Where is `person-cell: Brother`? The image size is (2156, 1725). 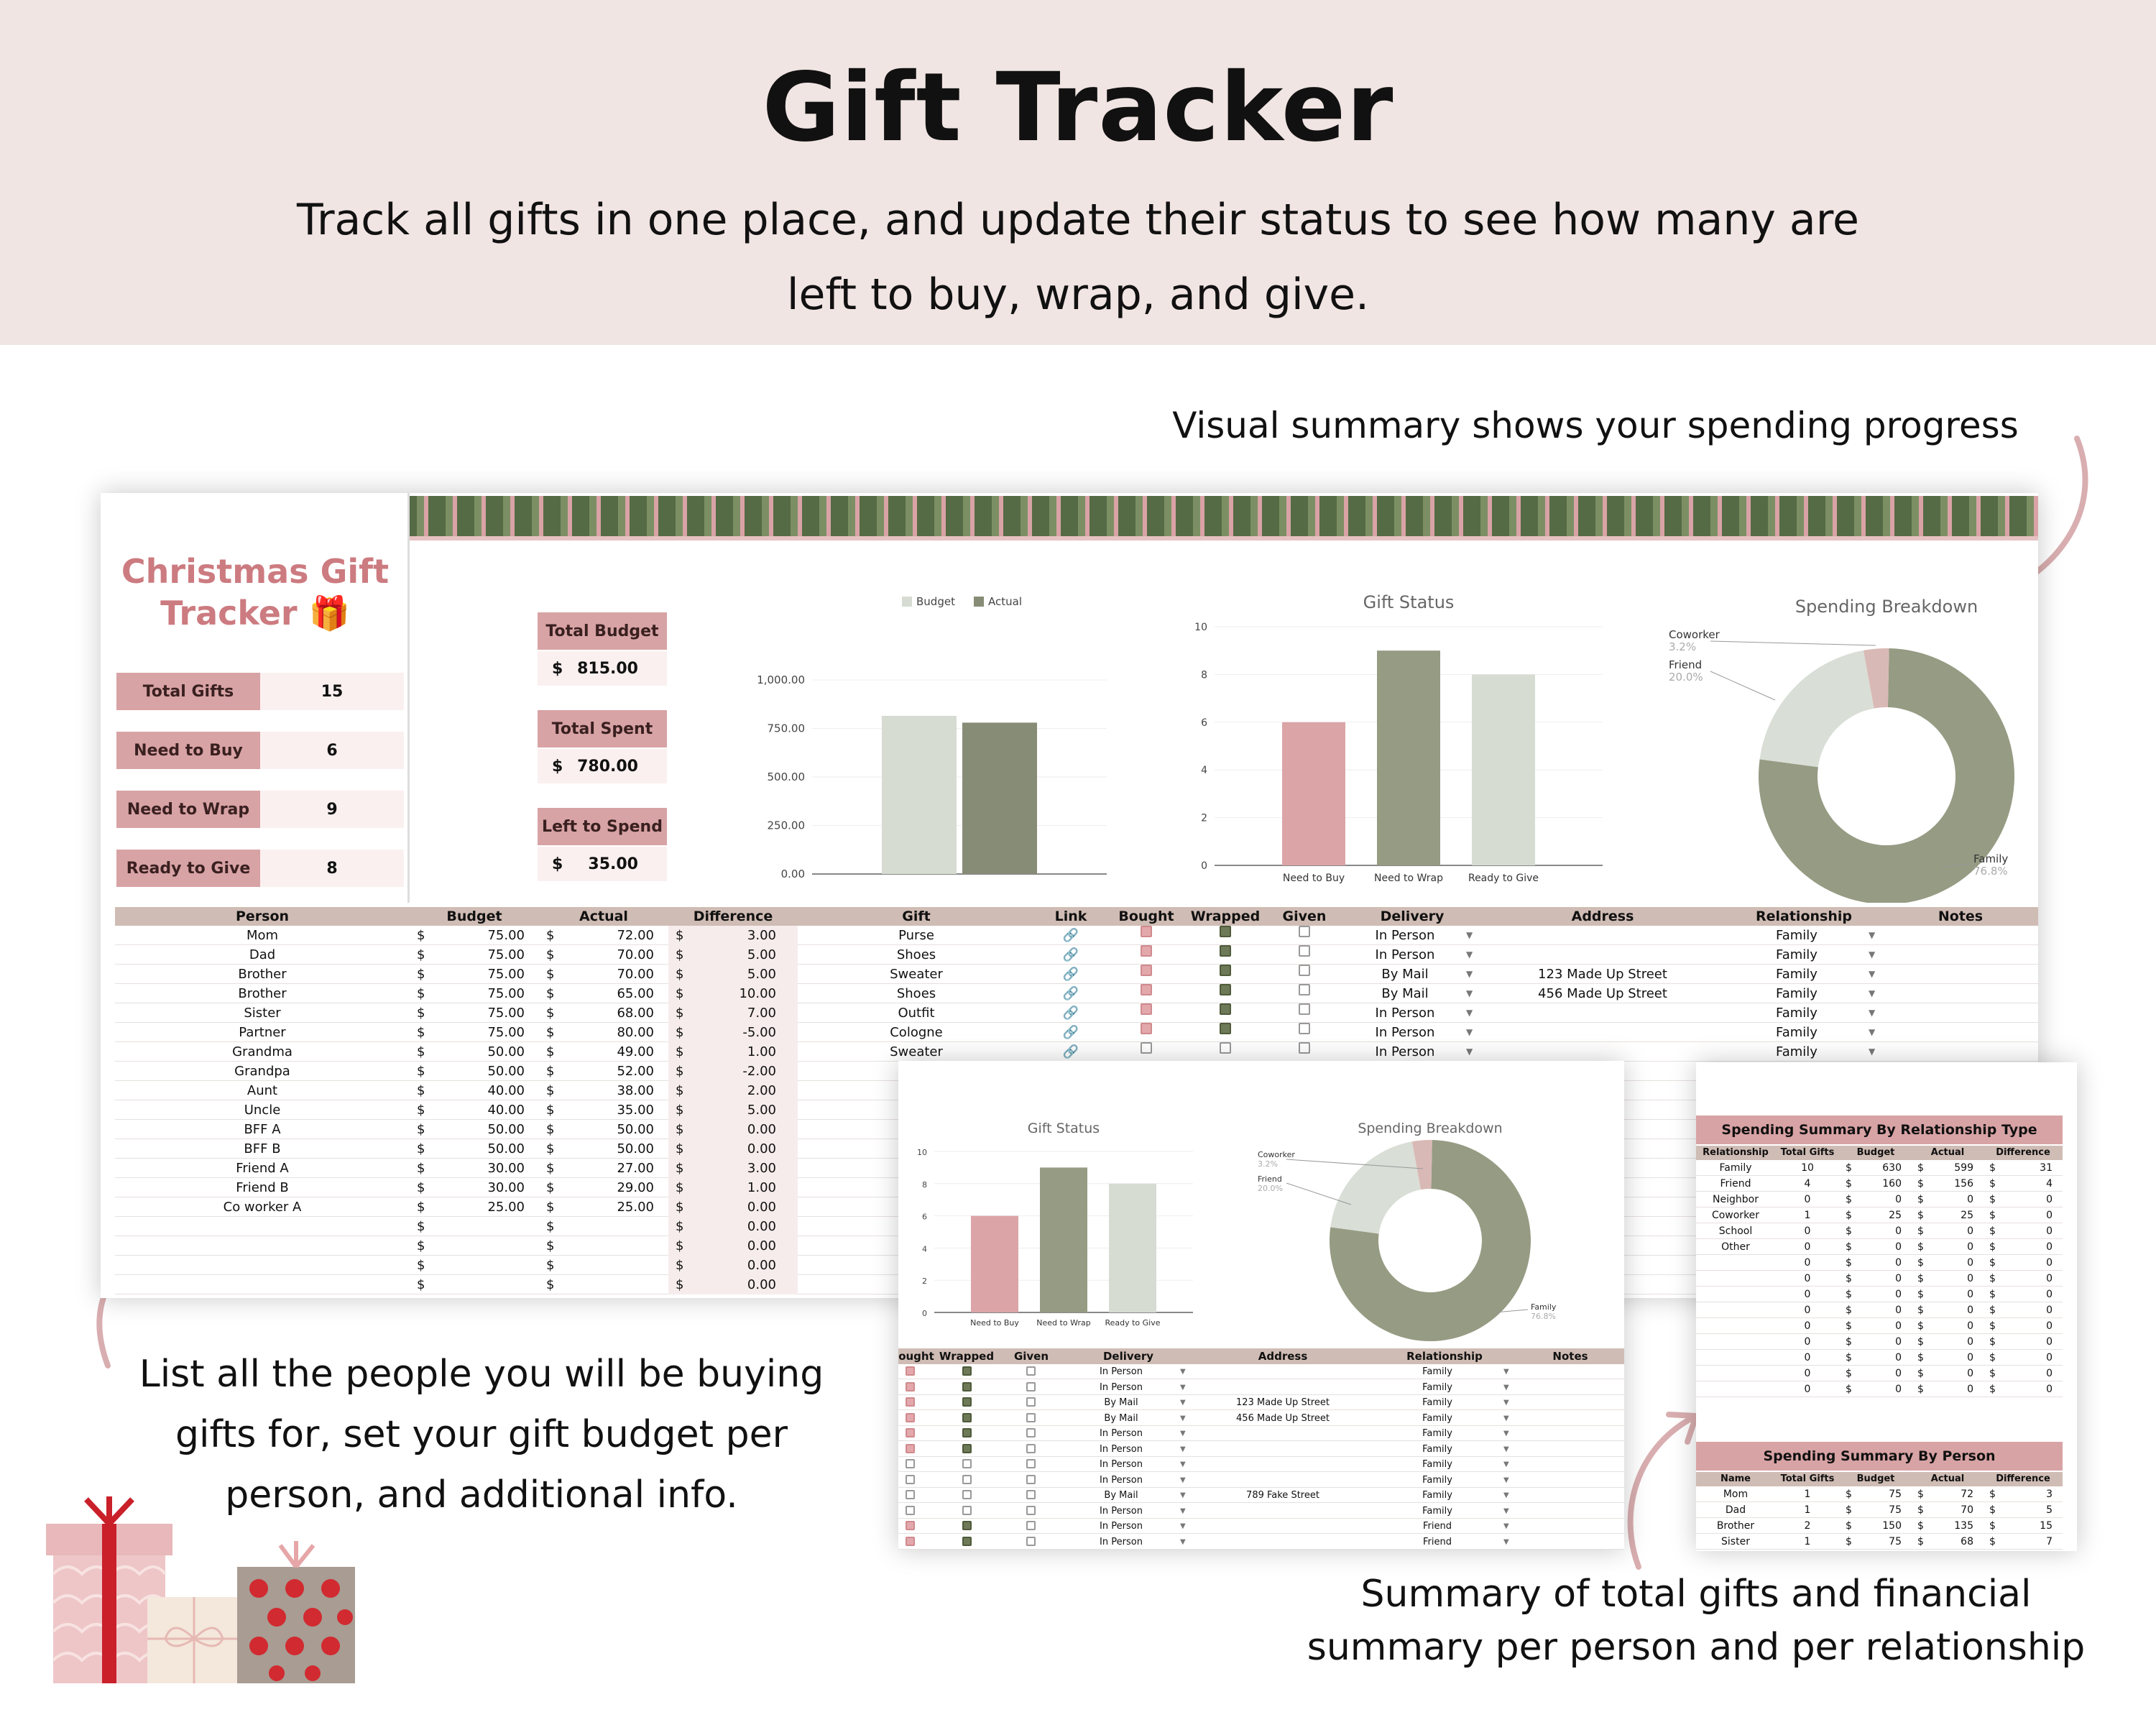
person-cell: Brother is located at coordinates (262, 993).